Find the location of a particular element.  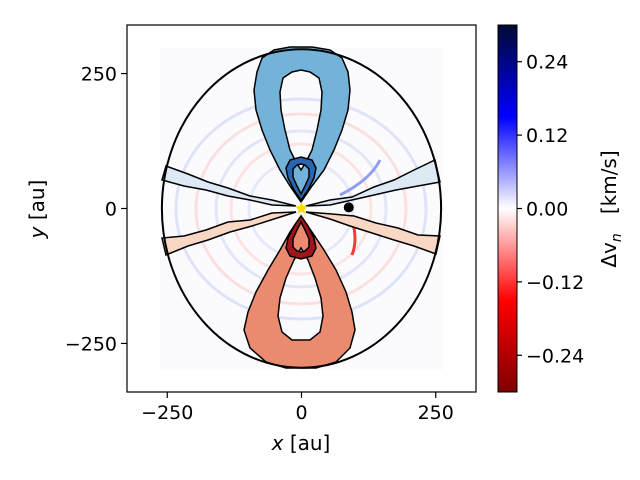

upper-small-lobe is located at coordinates (301, 179).